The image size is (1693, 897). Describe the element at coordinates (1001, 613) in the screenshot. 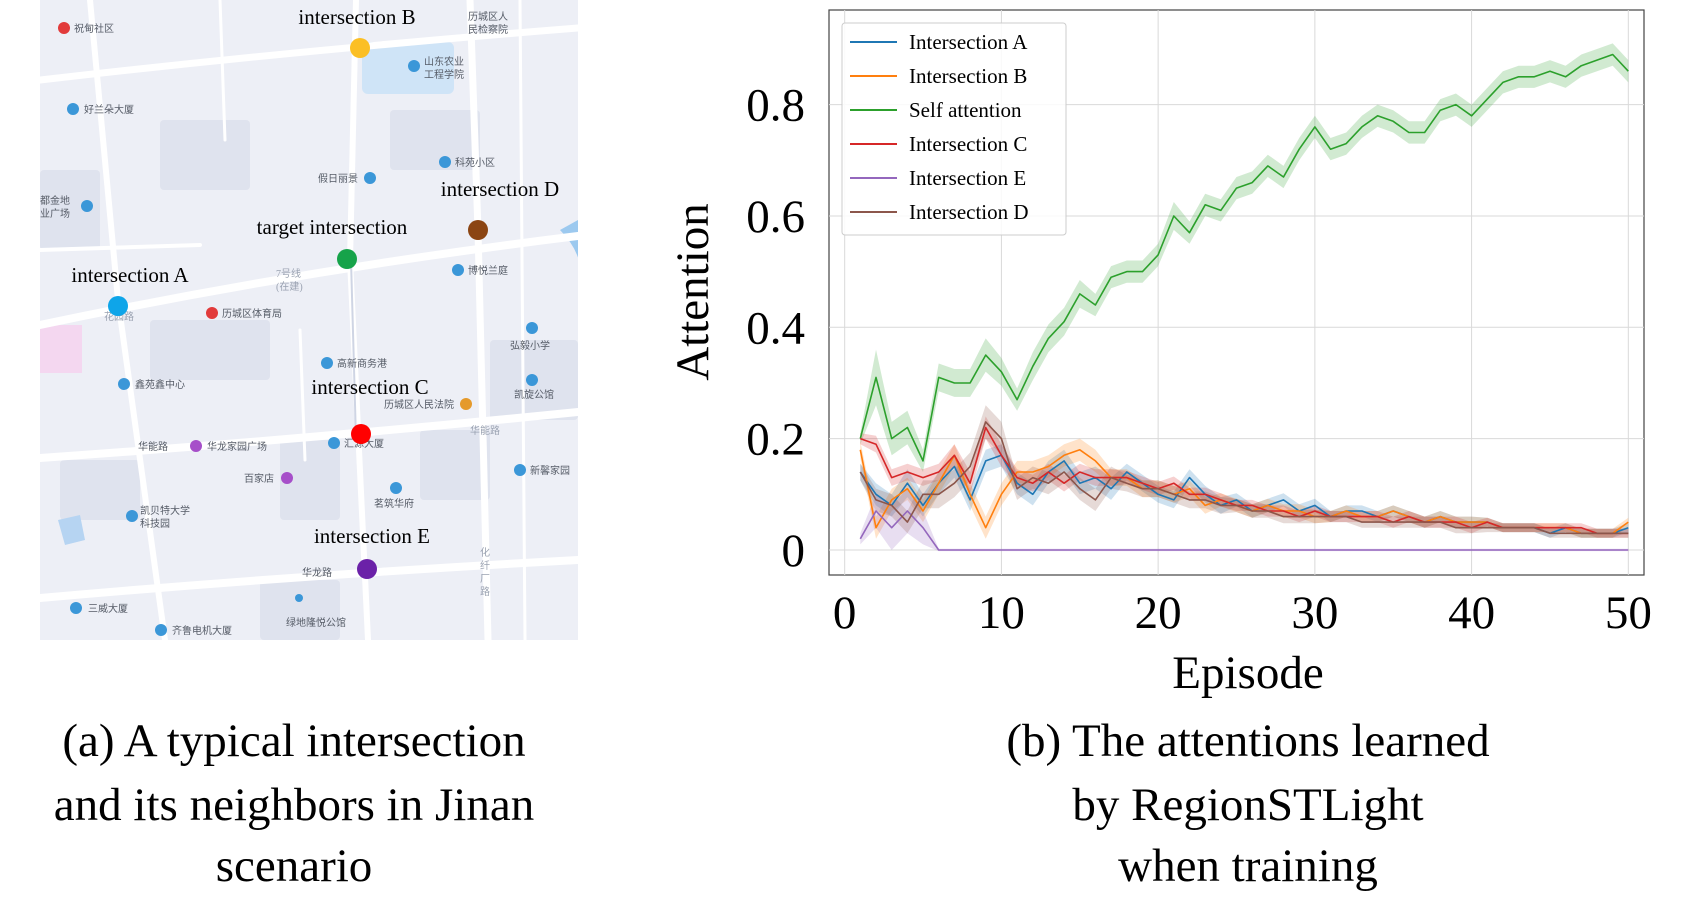

I see `x-tick-label: 10` at that location.